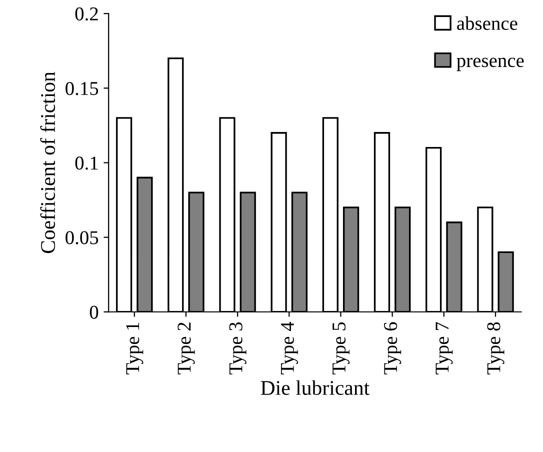 This screenshot has width=543, height=452. Describe the element at coordinates (237, 348) in the screenshot. I see `x-tick-label: Type 3` at that location.